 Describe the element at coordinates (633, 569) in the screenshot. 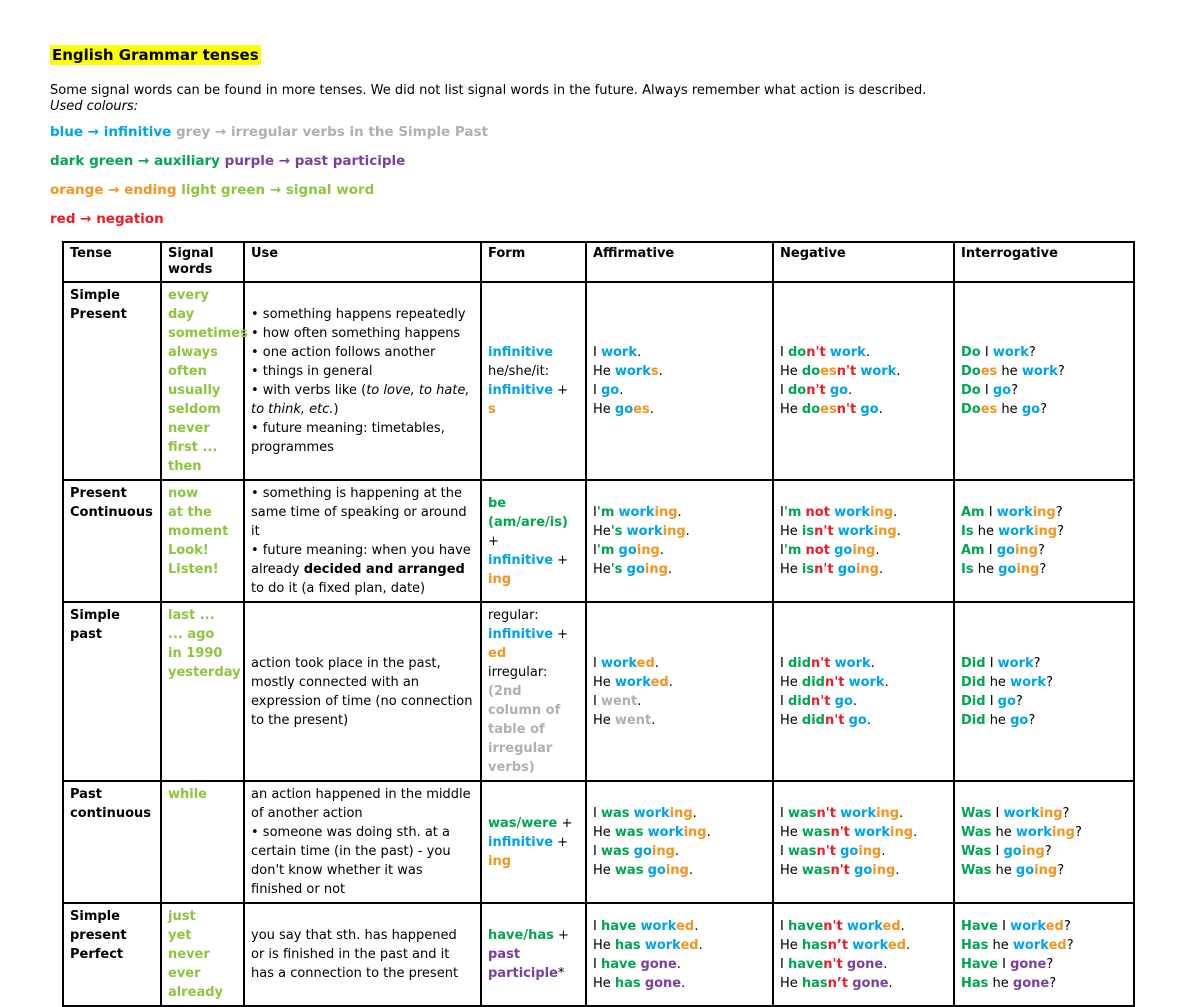

I see `text-line: He's going.` at that location.